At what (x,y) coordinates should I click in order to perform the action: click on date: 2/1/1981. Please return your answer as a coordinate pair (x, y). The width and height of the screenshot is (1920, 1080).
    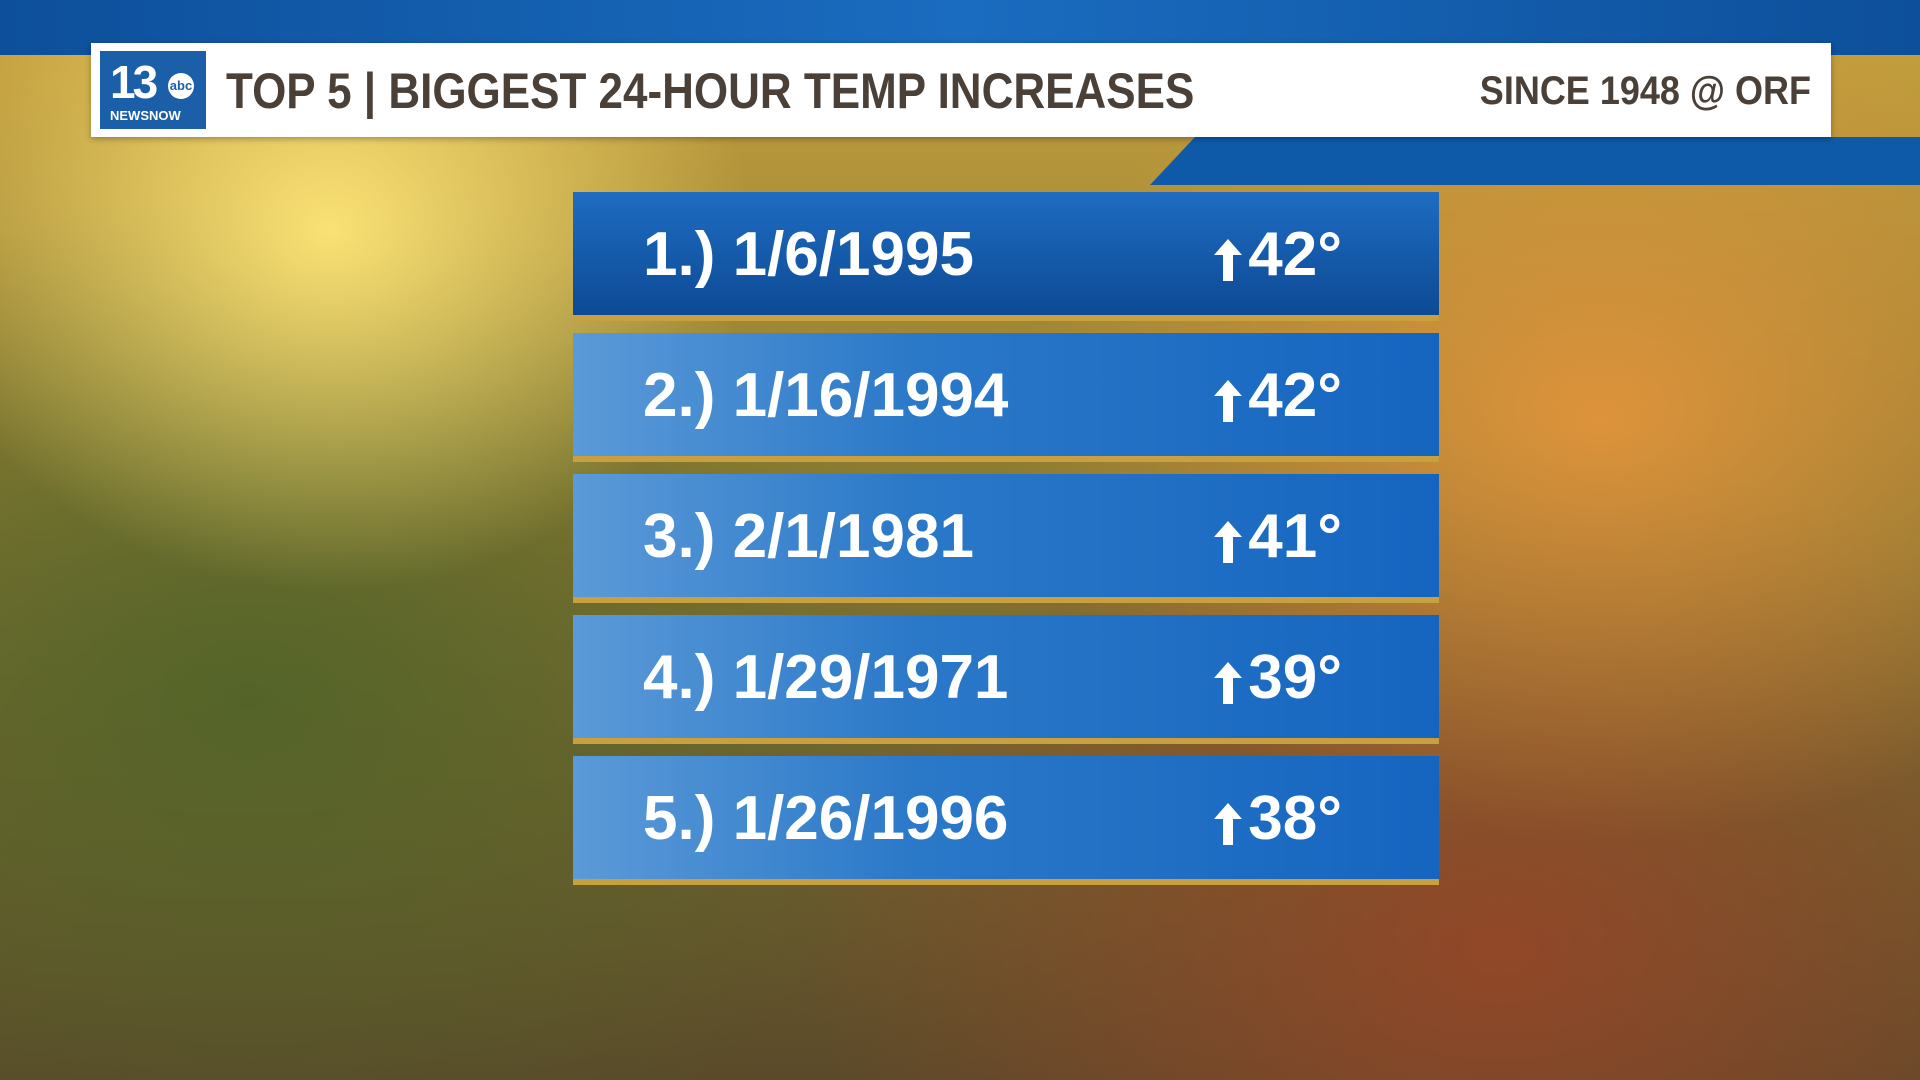
    Looking at the image, I should click on (853, 536).